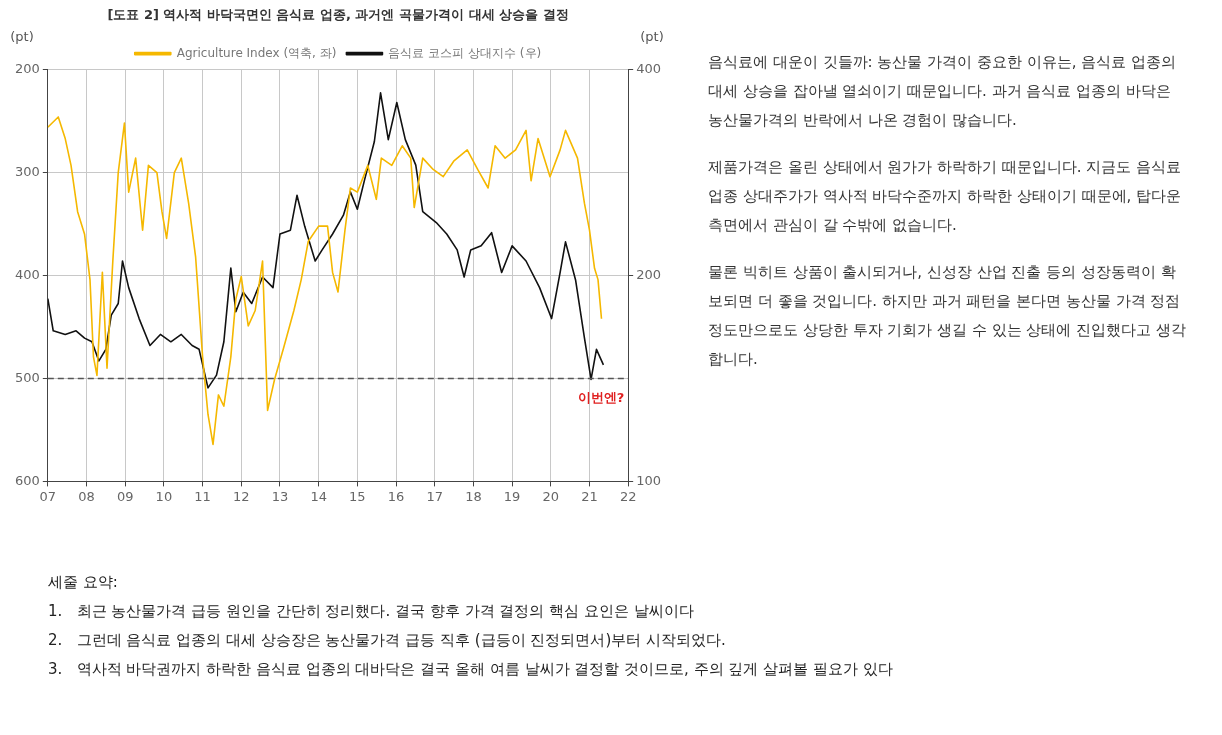 This screenshot has width=1222, height=735. I want to click on y-tick-label: 400, so click(27, 274).